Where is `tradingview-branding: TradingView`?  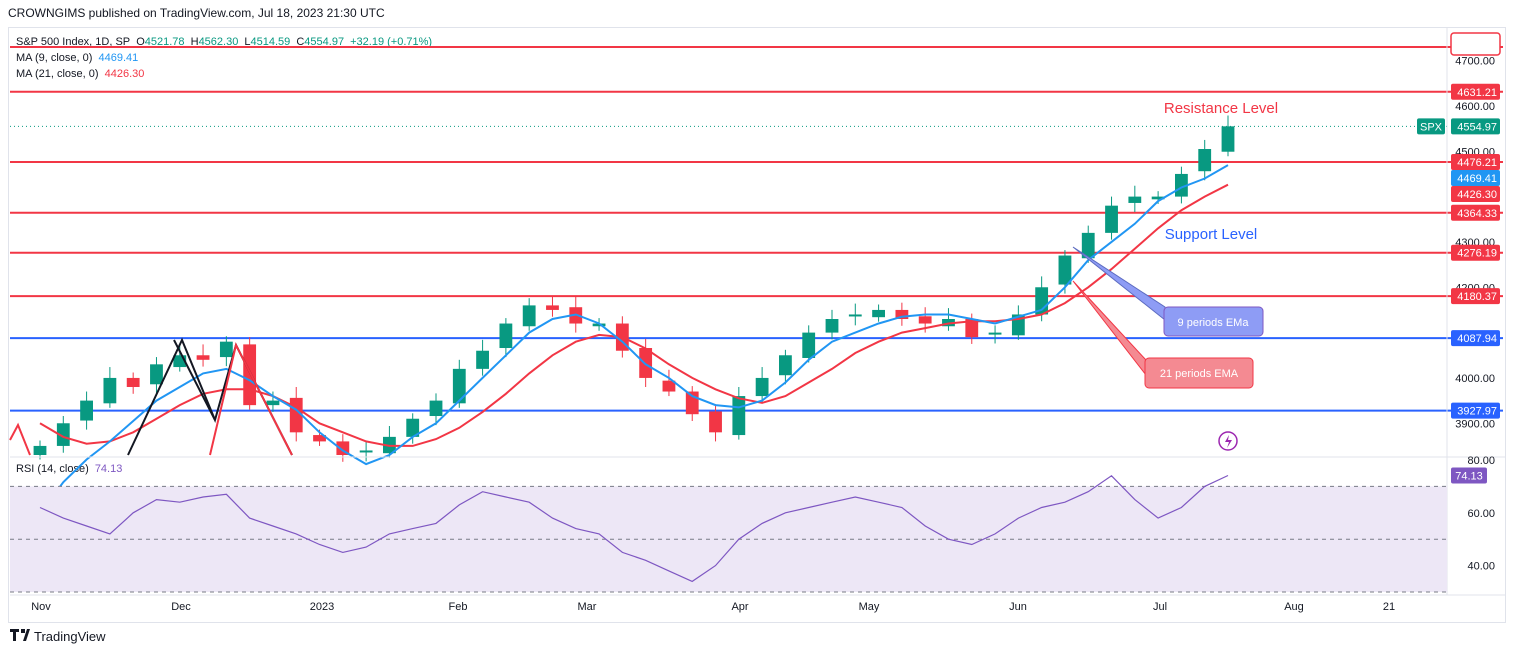 tradingview-branding: TradingView is located at coordinates (58, 636).